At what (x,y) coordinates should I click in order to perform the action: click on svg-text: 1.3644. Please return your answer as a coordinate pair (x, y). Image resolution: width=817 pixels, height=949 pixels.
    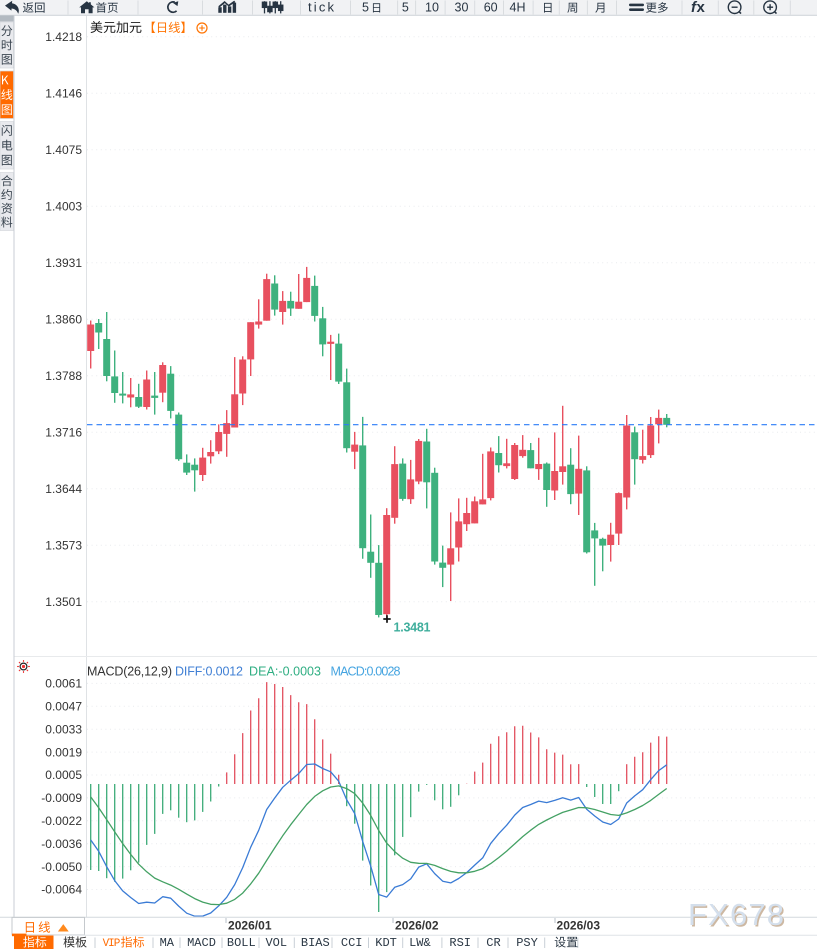
    Looking at the image, I should click on (63, 489).